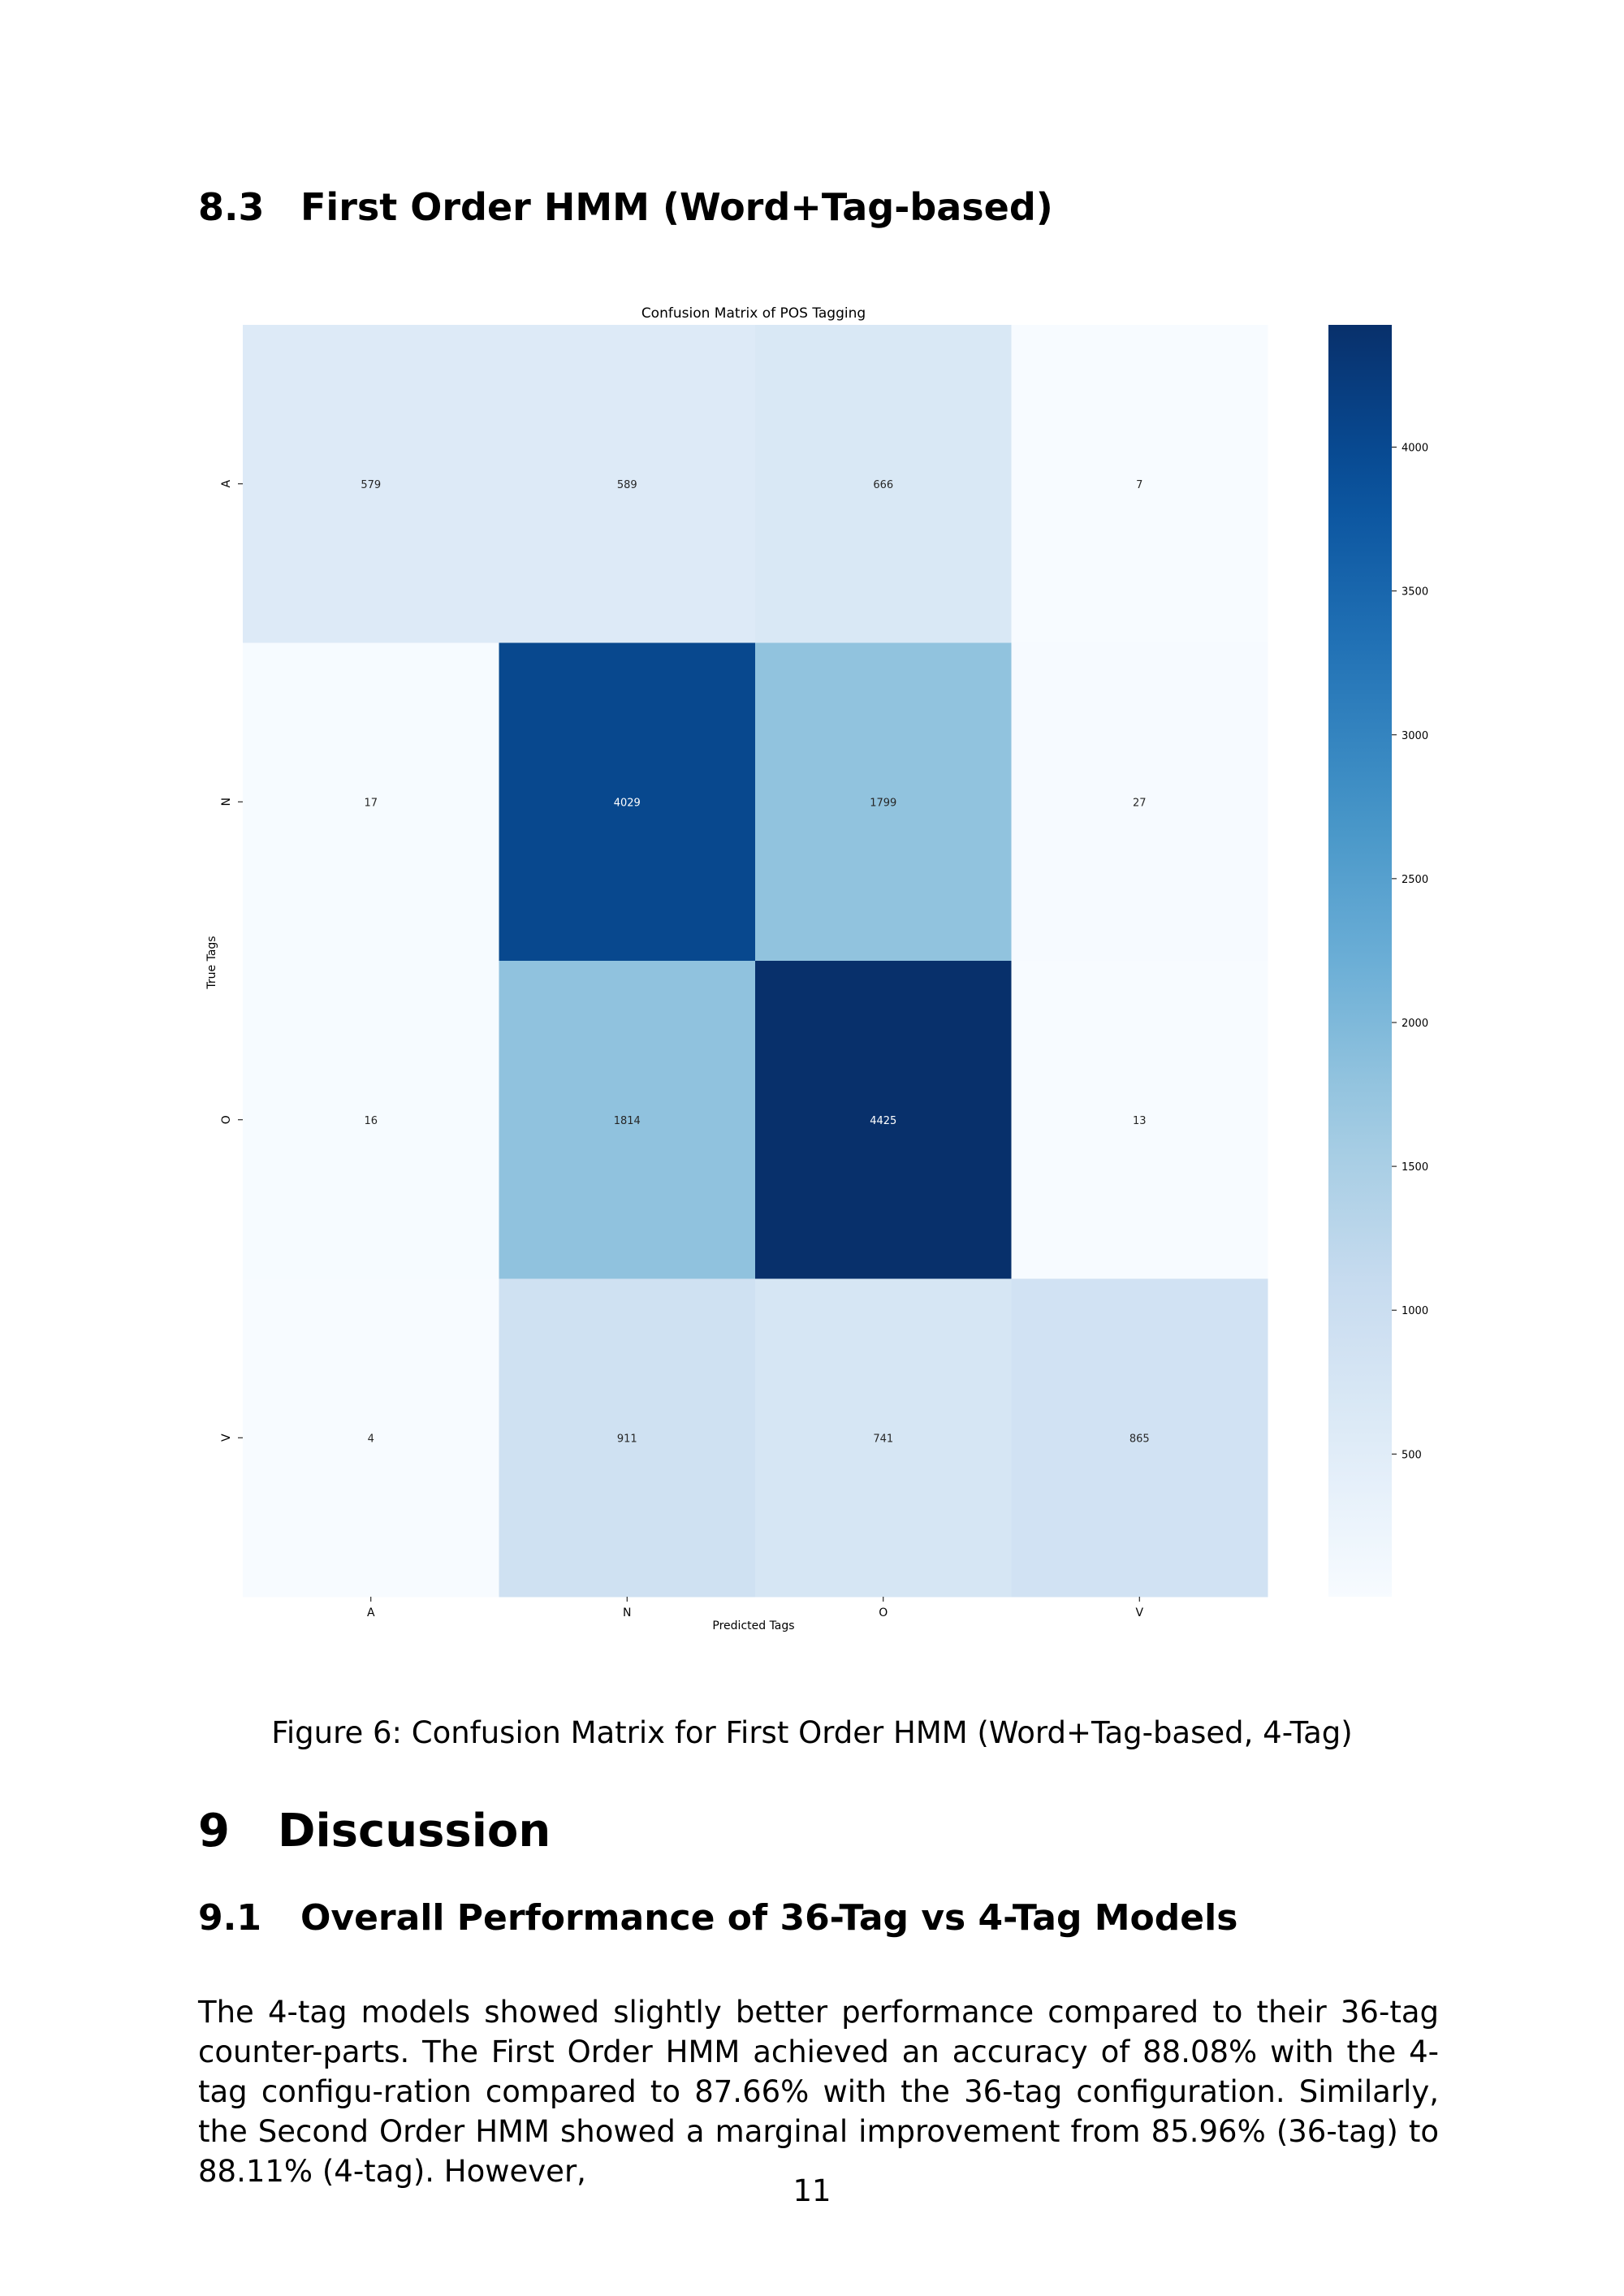 The width and height of the screenshot is (1624, 2296). What do you see at coordinates (227, 1119) in the screenshot?
I see `y-tick-label: O` at bounding box center [227, 1119].